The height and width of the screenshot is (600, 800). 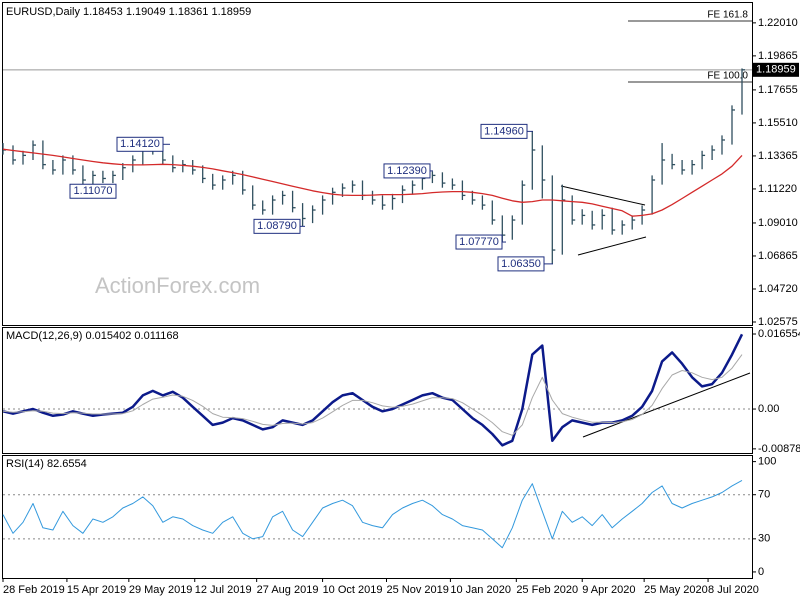 What do you see at coordinates (666, 405) in the screenshot?
I see `macd-trendline` at bounding box center [666, 405].